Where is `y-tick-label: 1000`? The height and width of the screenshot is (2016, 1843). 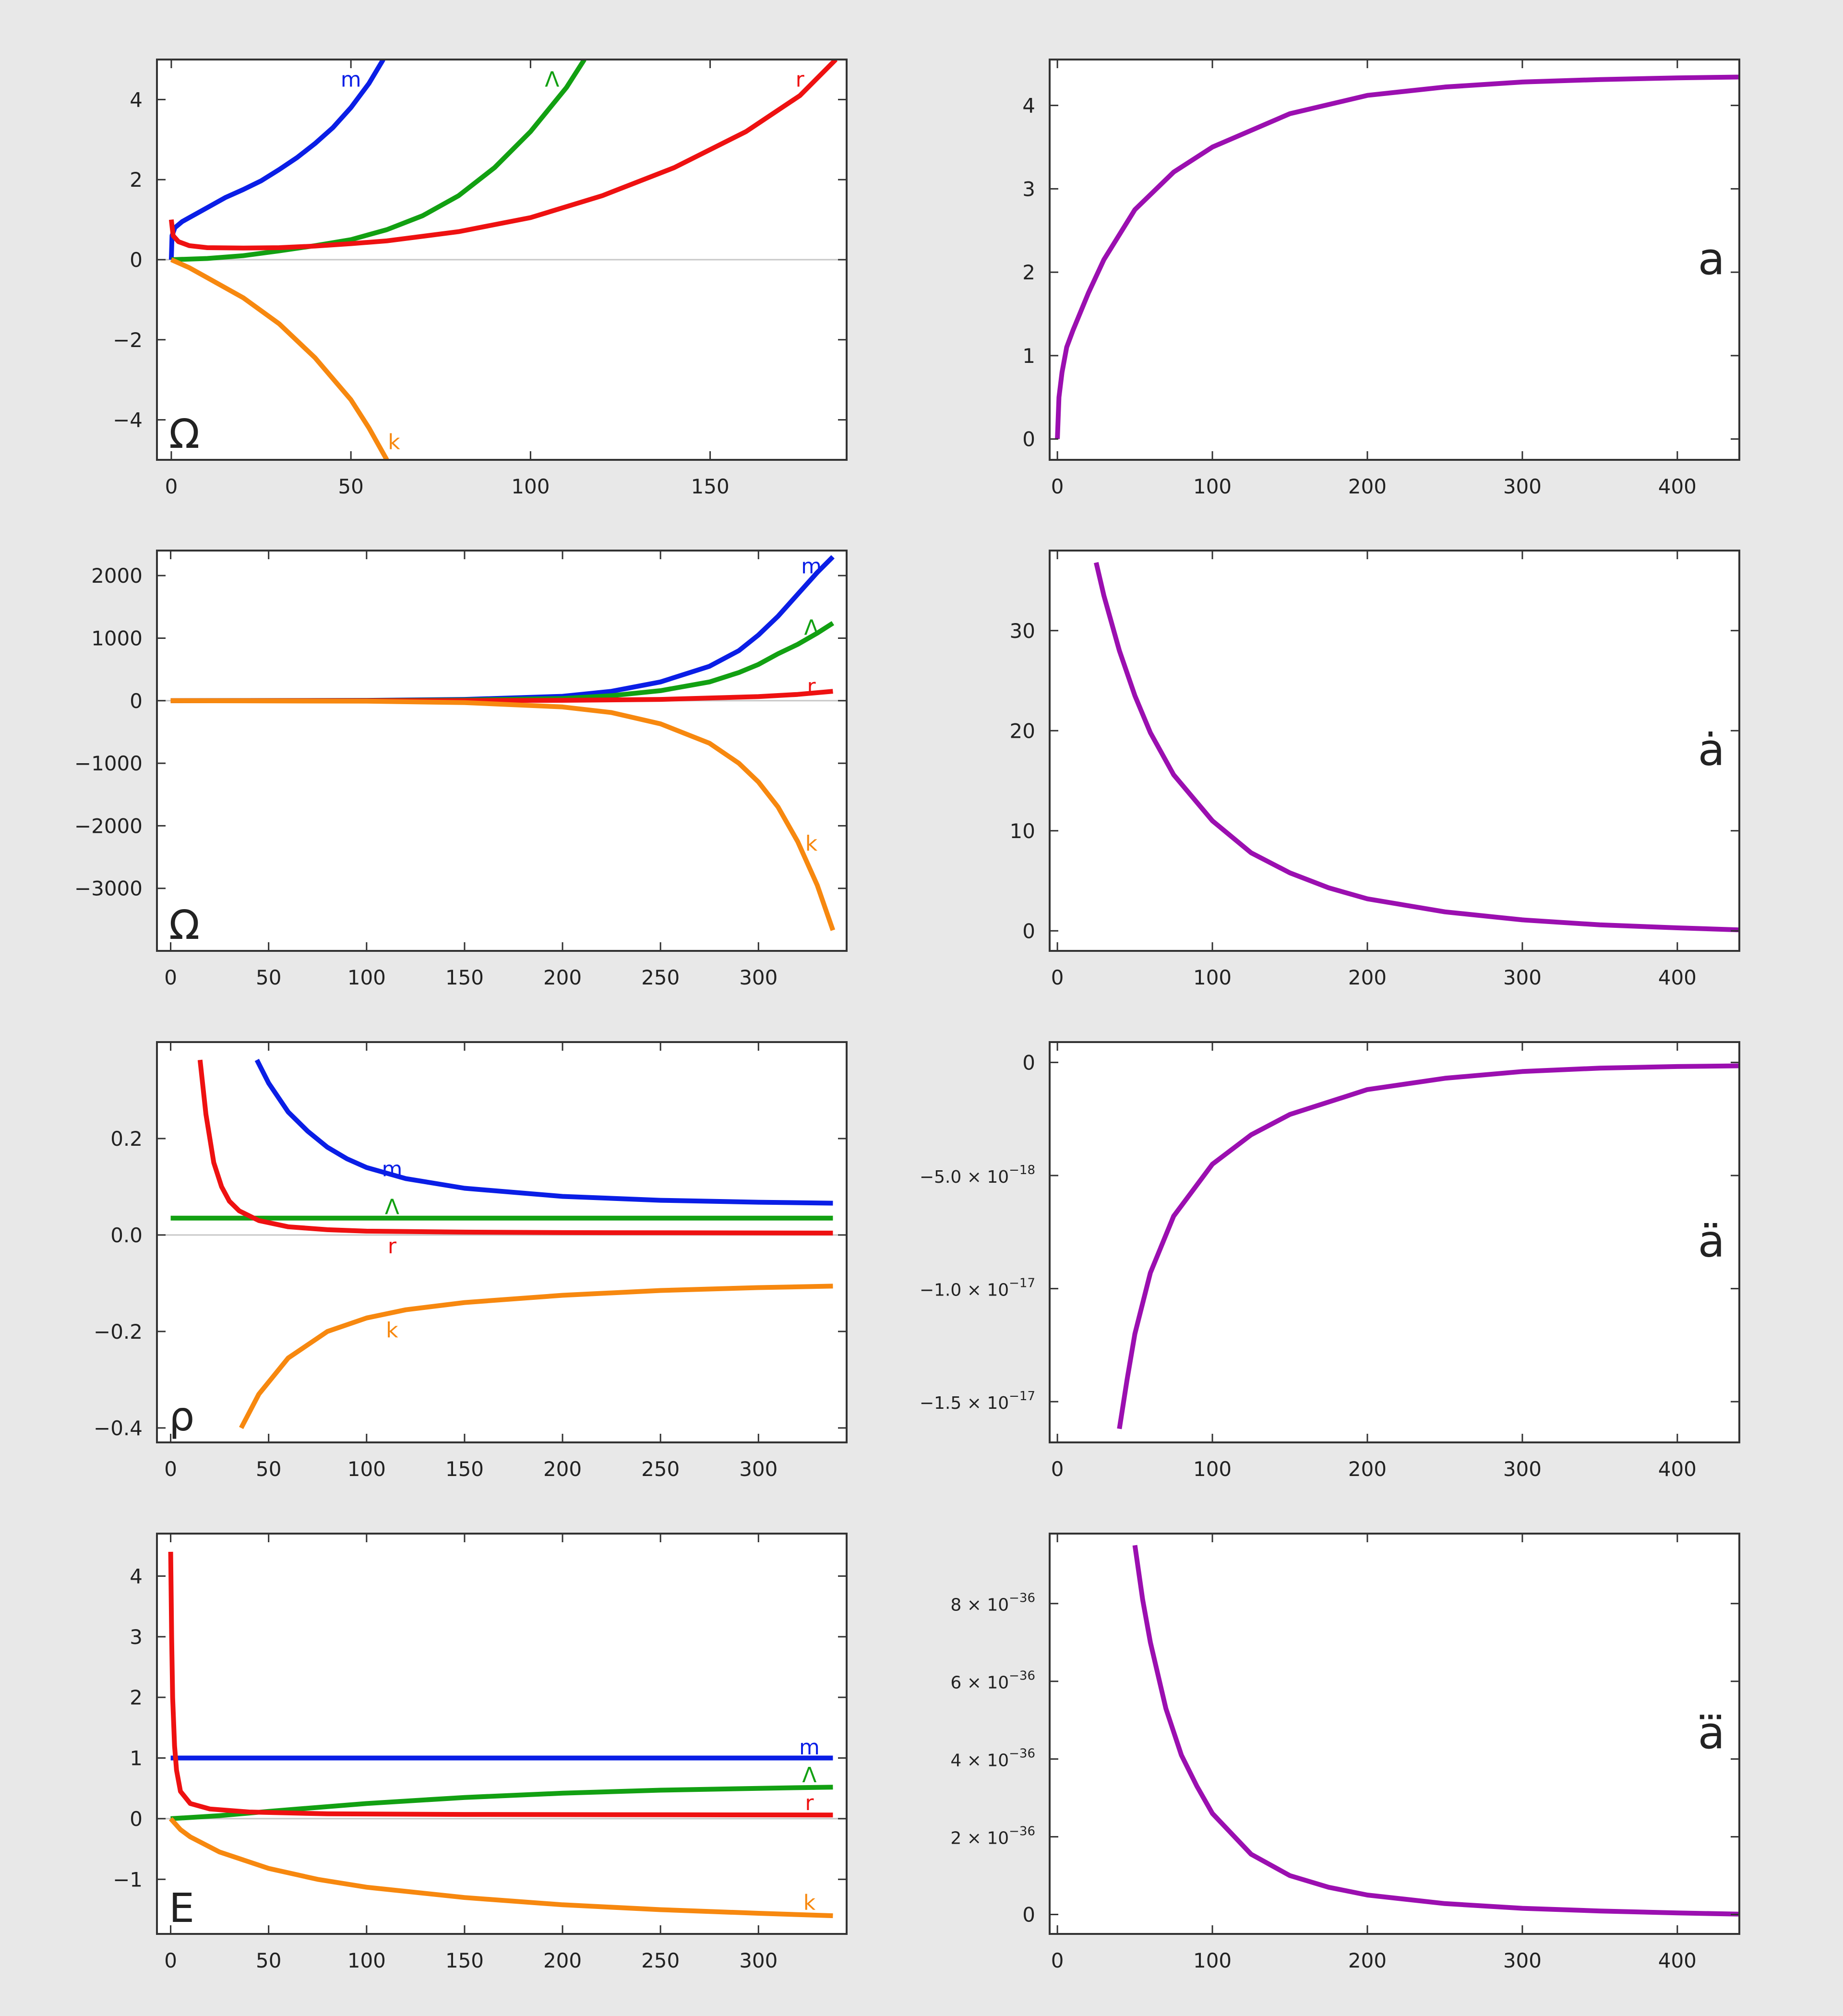 y-tick-label: 1000 is located at coordinates (117, 638).